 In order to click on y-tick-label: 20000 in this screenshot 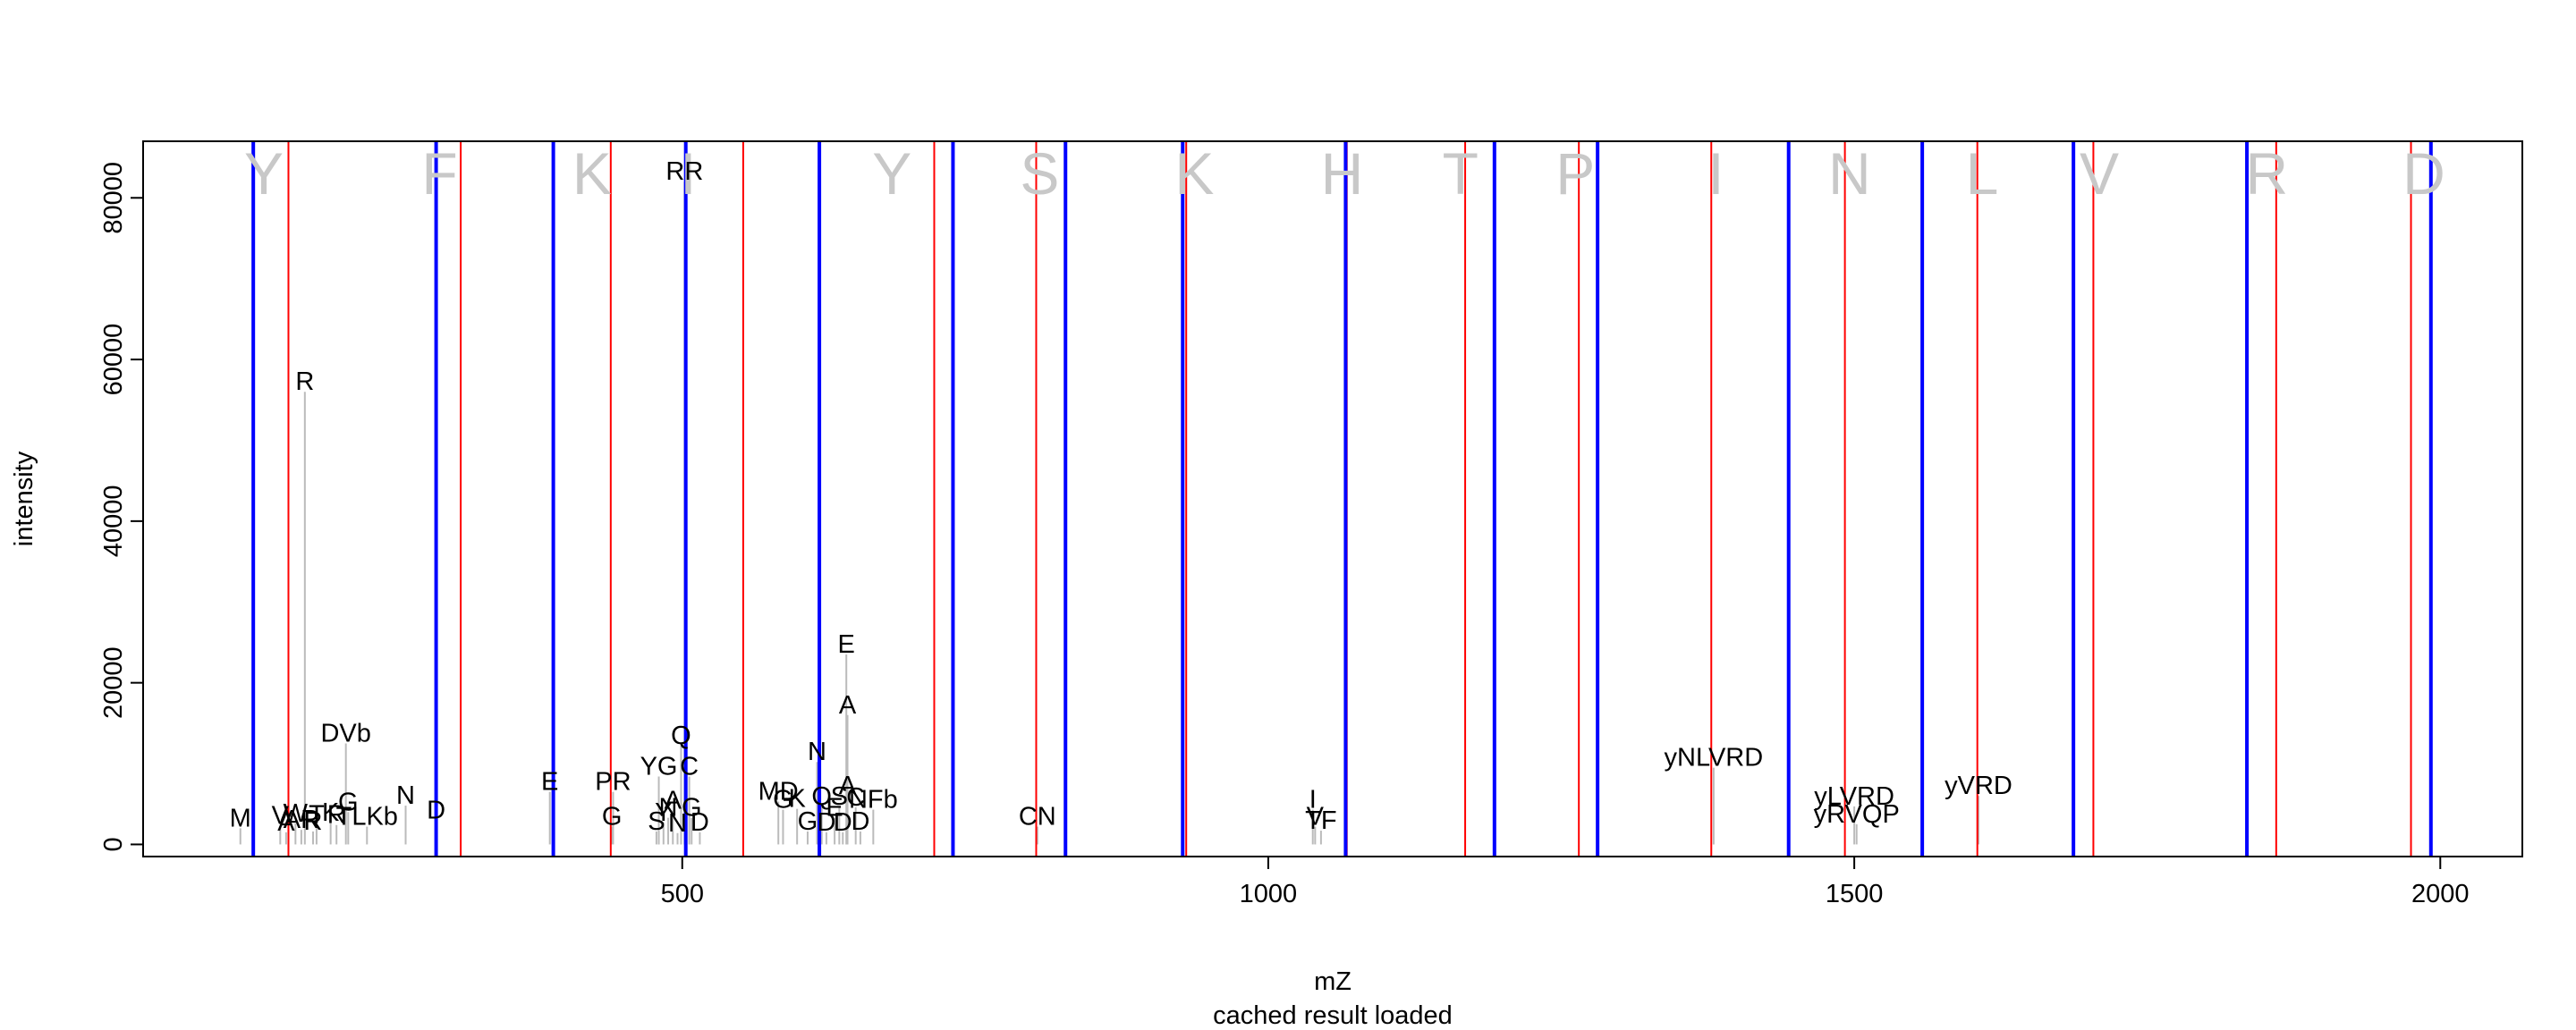, I will do `click(113, 682)`.